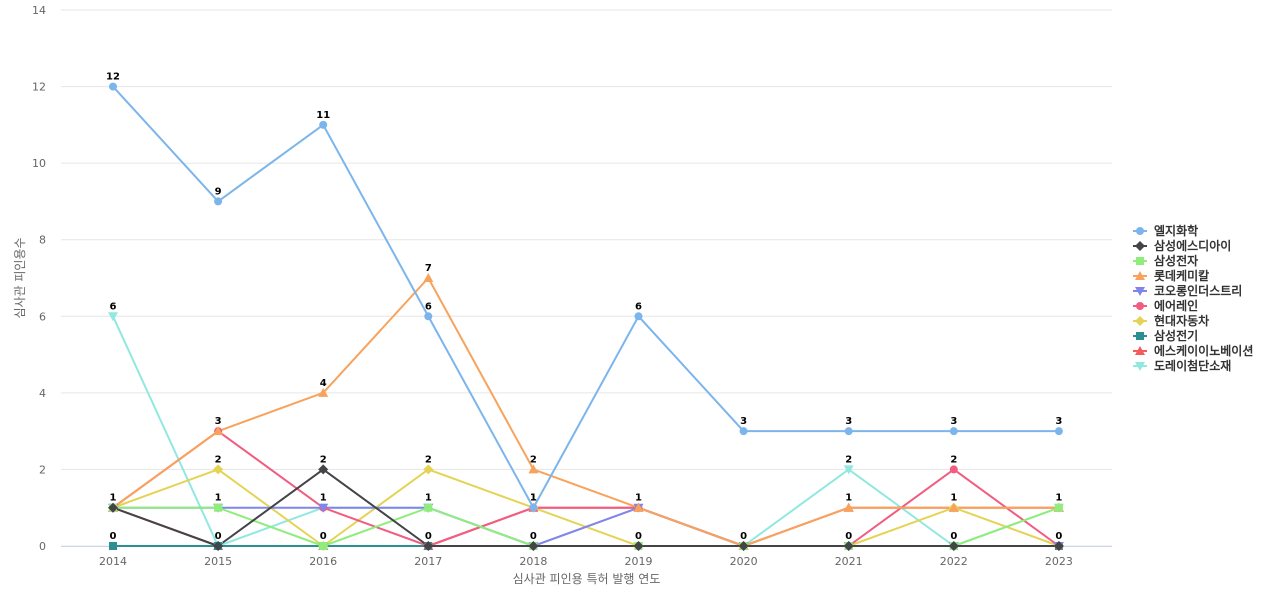 This screenshot has height=600, width=1280. What do you see at coordinates (1181, 320) in the screenshot?
I see `legend-label: 현대자동차` at bounding box center [1181, 320].